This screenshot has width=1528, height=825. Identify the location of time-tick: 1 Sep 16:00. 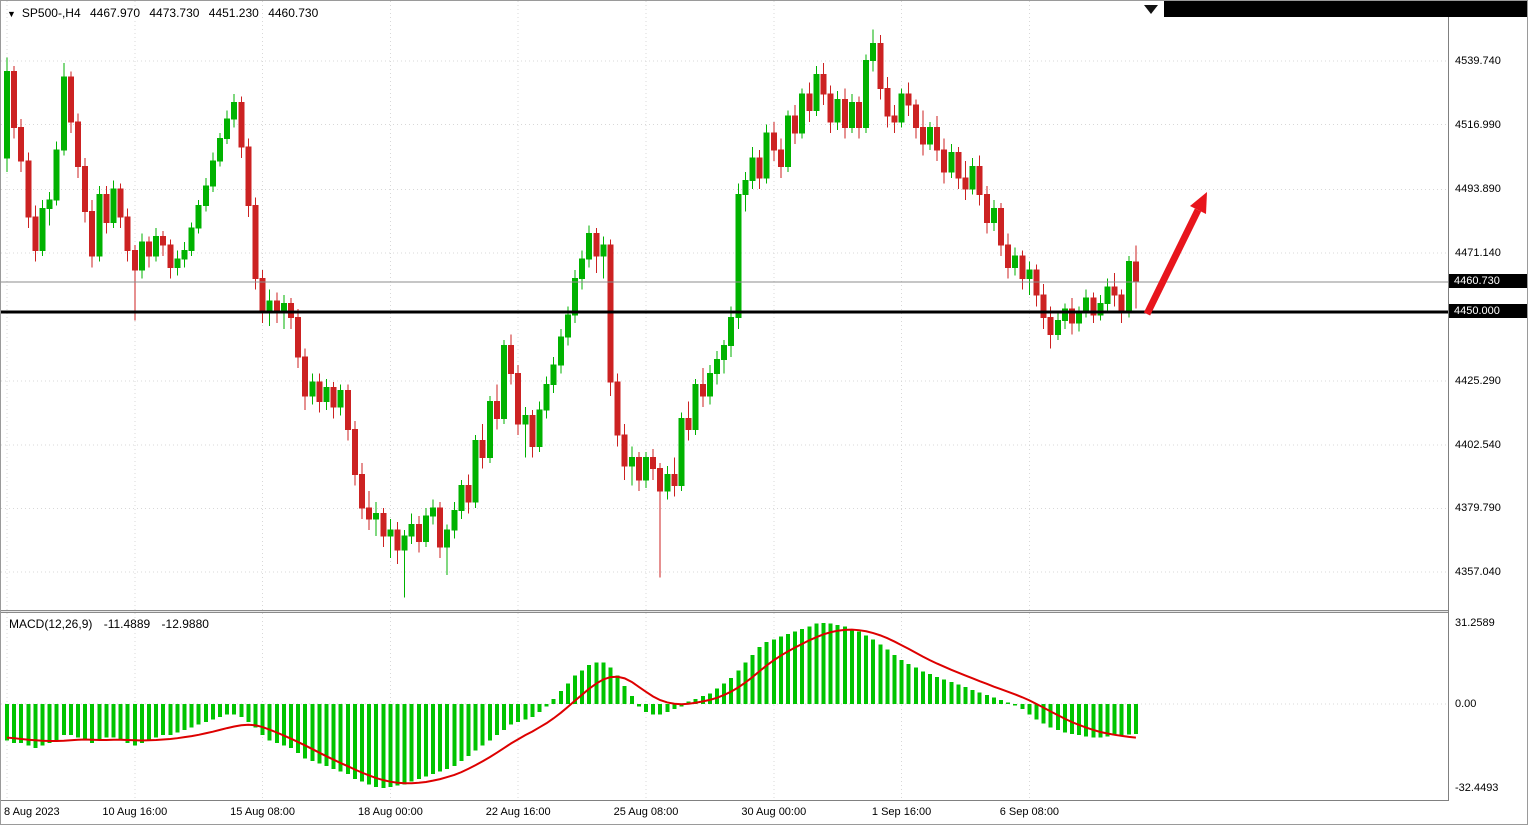
(901, 812).